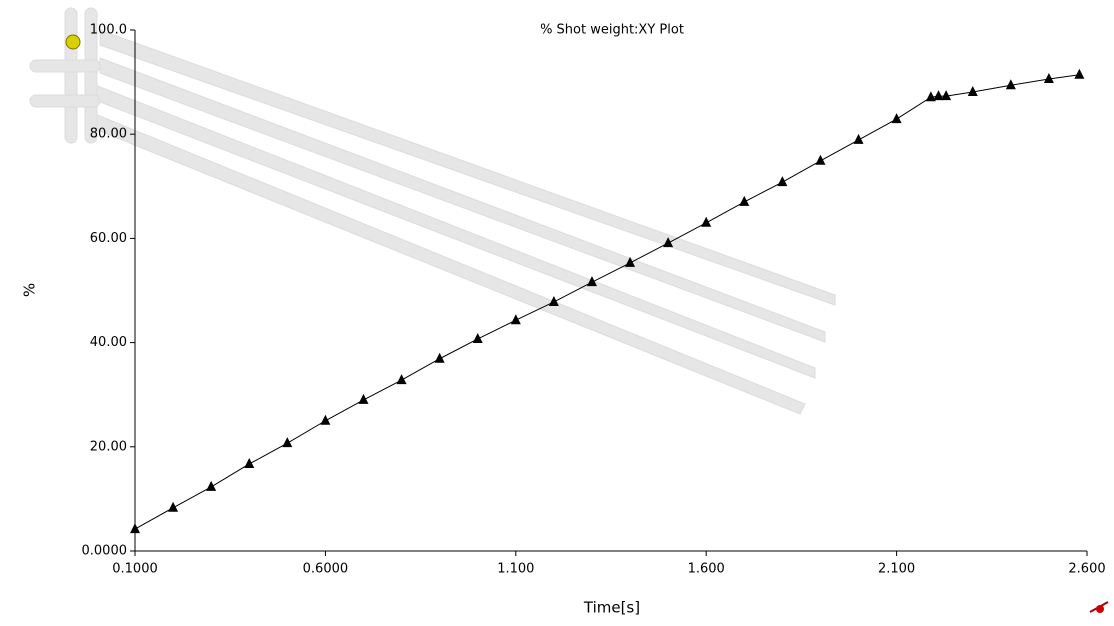 This screenshot has width=1114, height=626. I want to click on y-tick-label: 100.0, so click(108, 30).